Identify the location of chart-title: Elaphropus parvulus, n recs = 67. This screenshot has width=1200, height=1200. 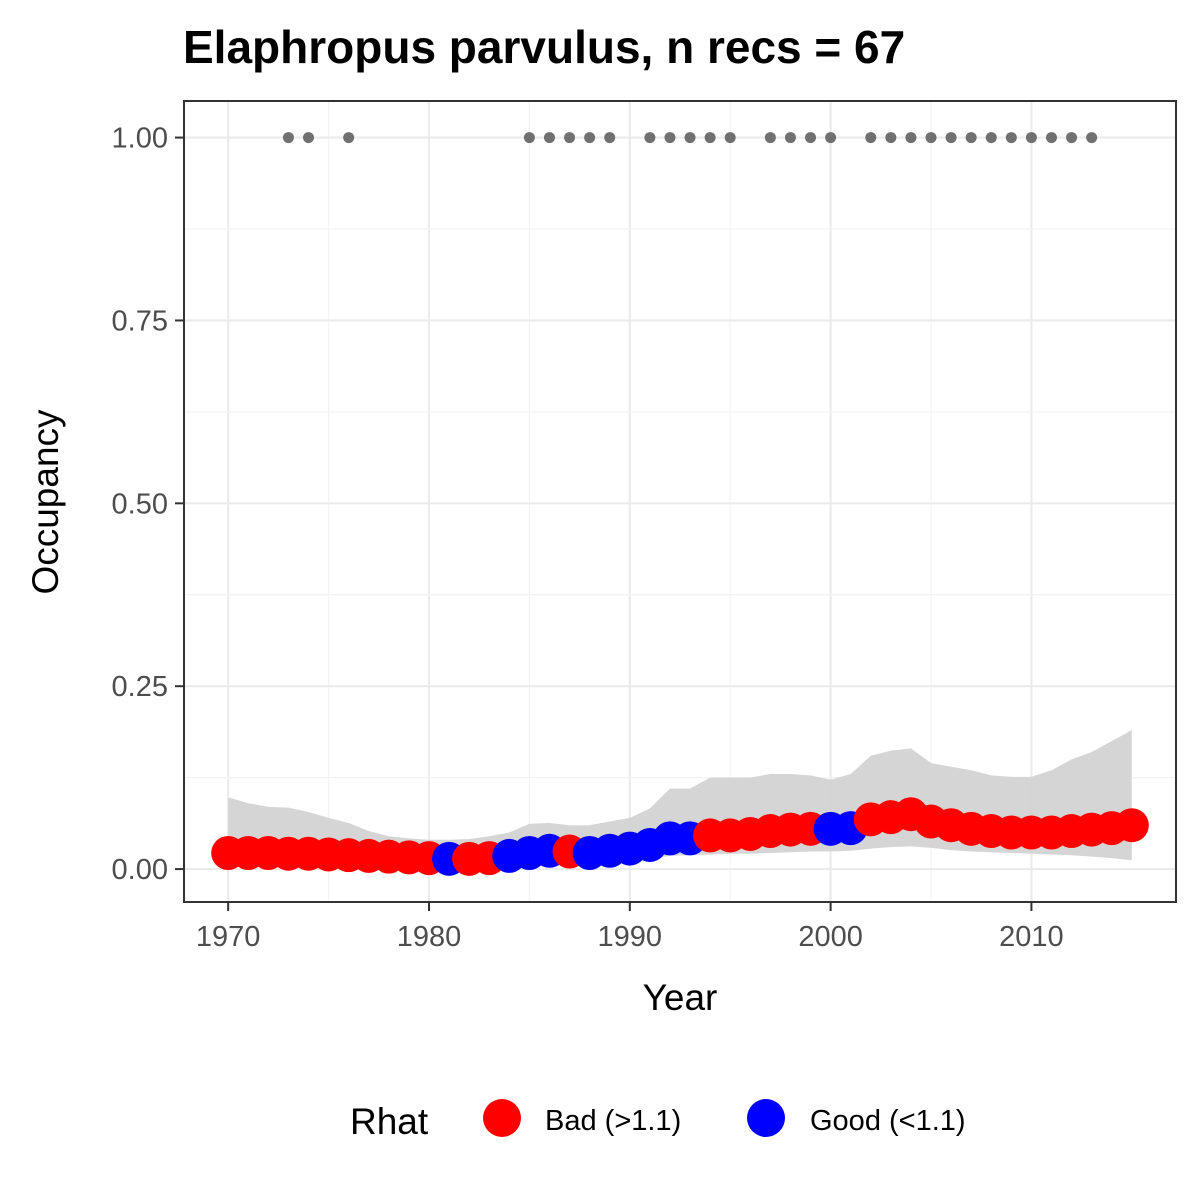
(544, 47).